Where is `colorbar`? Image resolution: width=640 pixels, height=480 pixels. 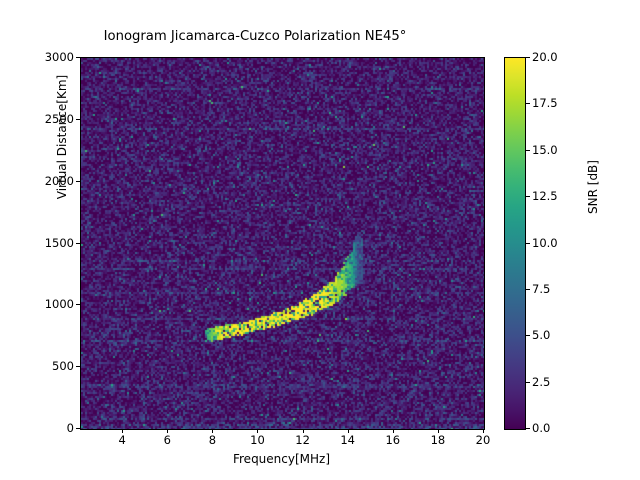
colorbar is located at coordinates (515, 243).